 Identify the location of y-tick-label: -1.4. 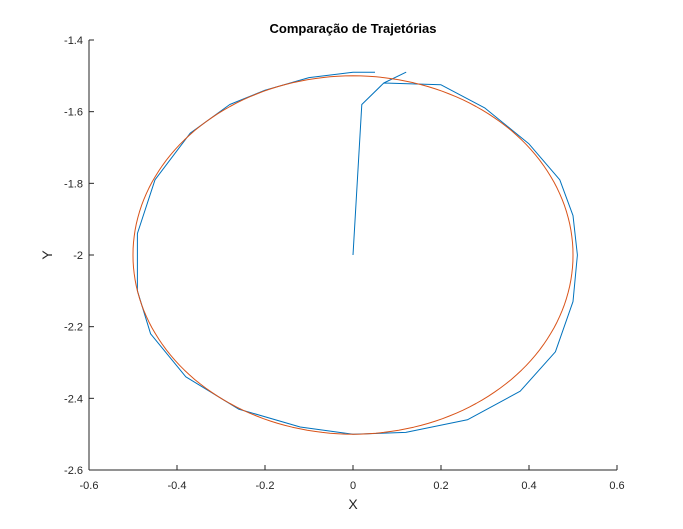
(73, 41).